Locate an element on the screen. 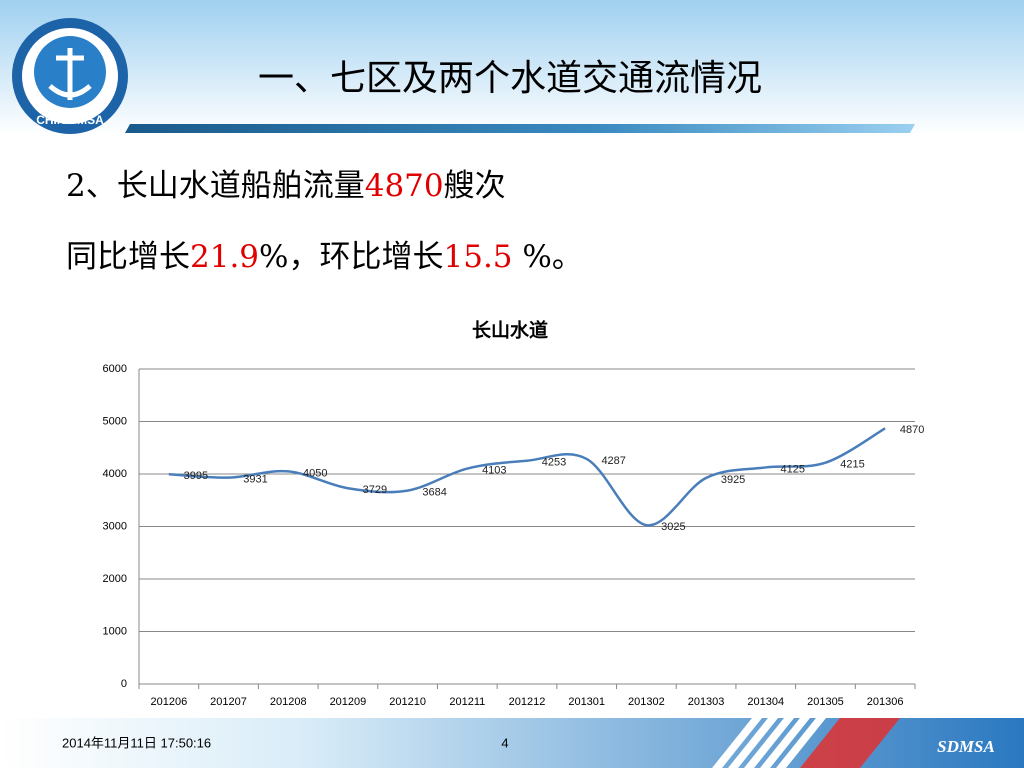 The width and height of the screenshot is (1024, 768). data-label: 3684 is located at coordinates (434, 492).